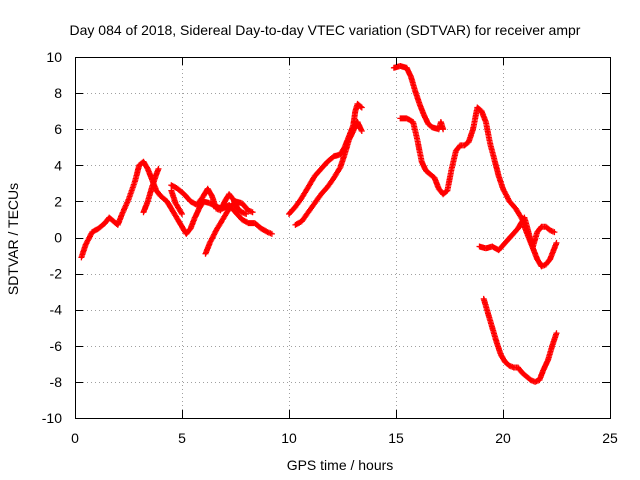  I want to click on x-tick-label: 0, so click(75, 438).